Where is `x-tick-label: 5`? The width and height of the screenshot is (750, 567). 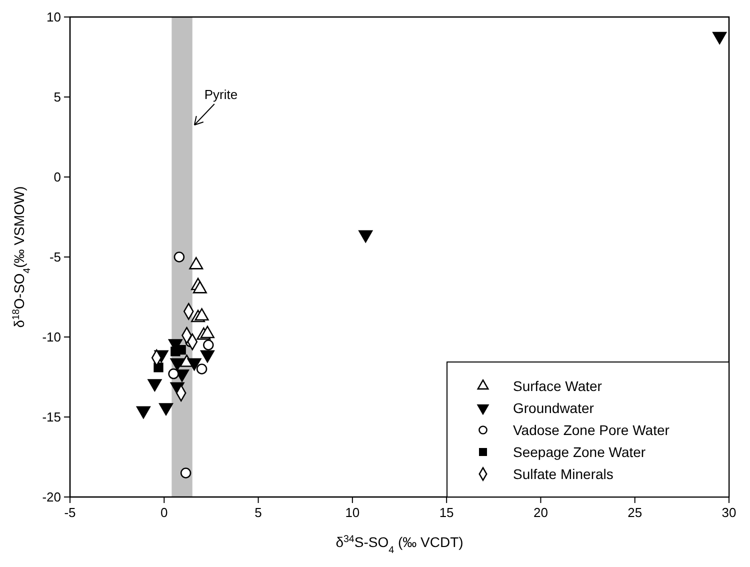 x-tick-label: 5 is located at coordinates (258, 512).